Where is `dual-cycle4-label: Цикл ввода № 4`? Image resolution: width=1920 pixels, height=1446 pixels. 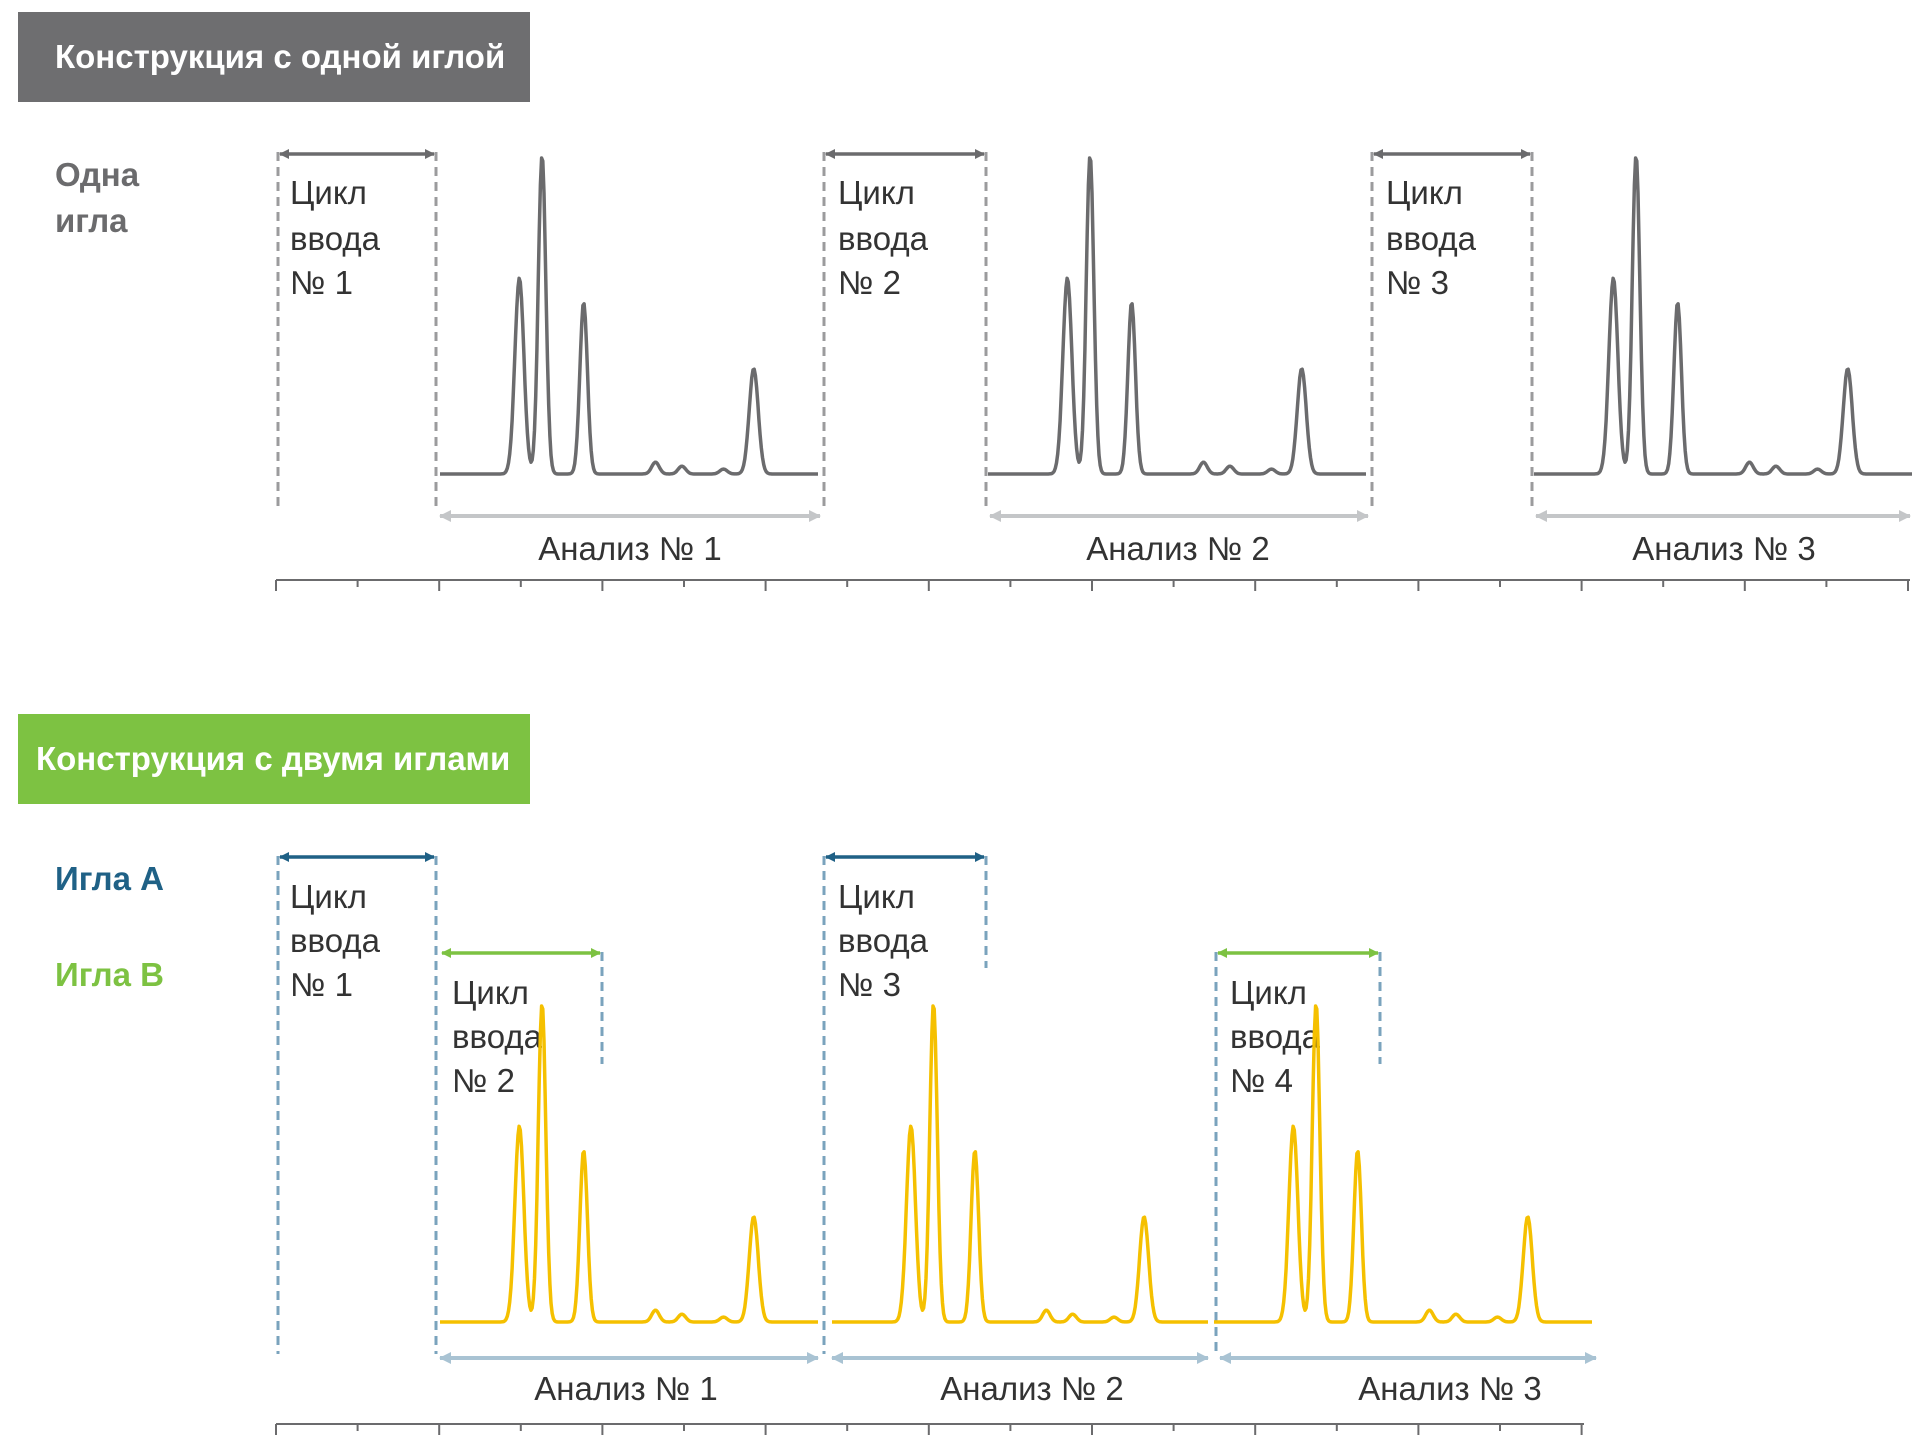
dual-cycle4-label: Цикл ввода № 4 is located at coordinates (1275, 1036).